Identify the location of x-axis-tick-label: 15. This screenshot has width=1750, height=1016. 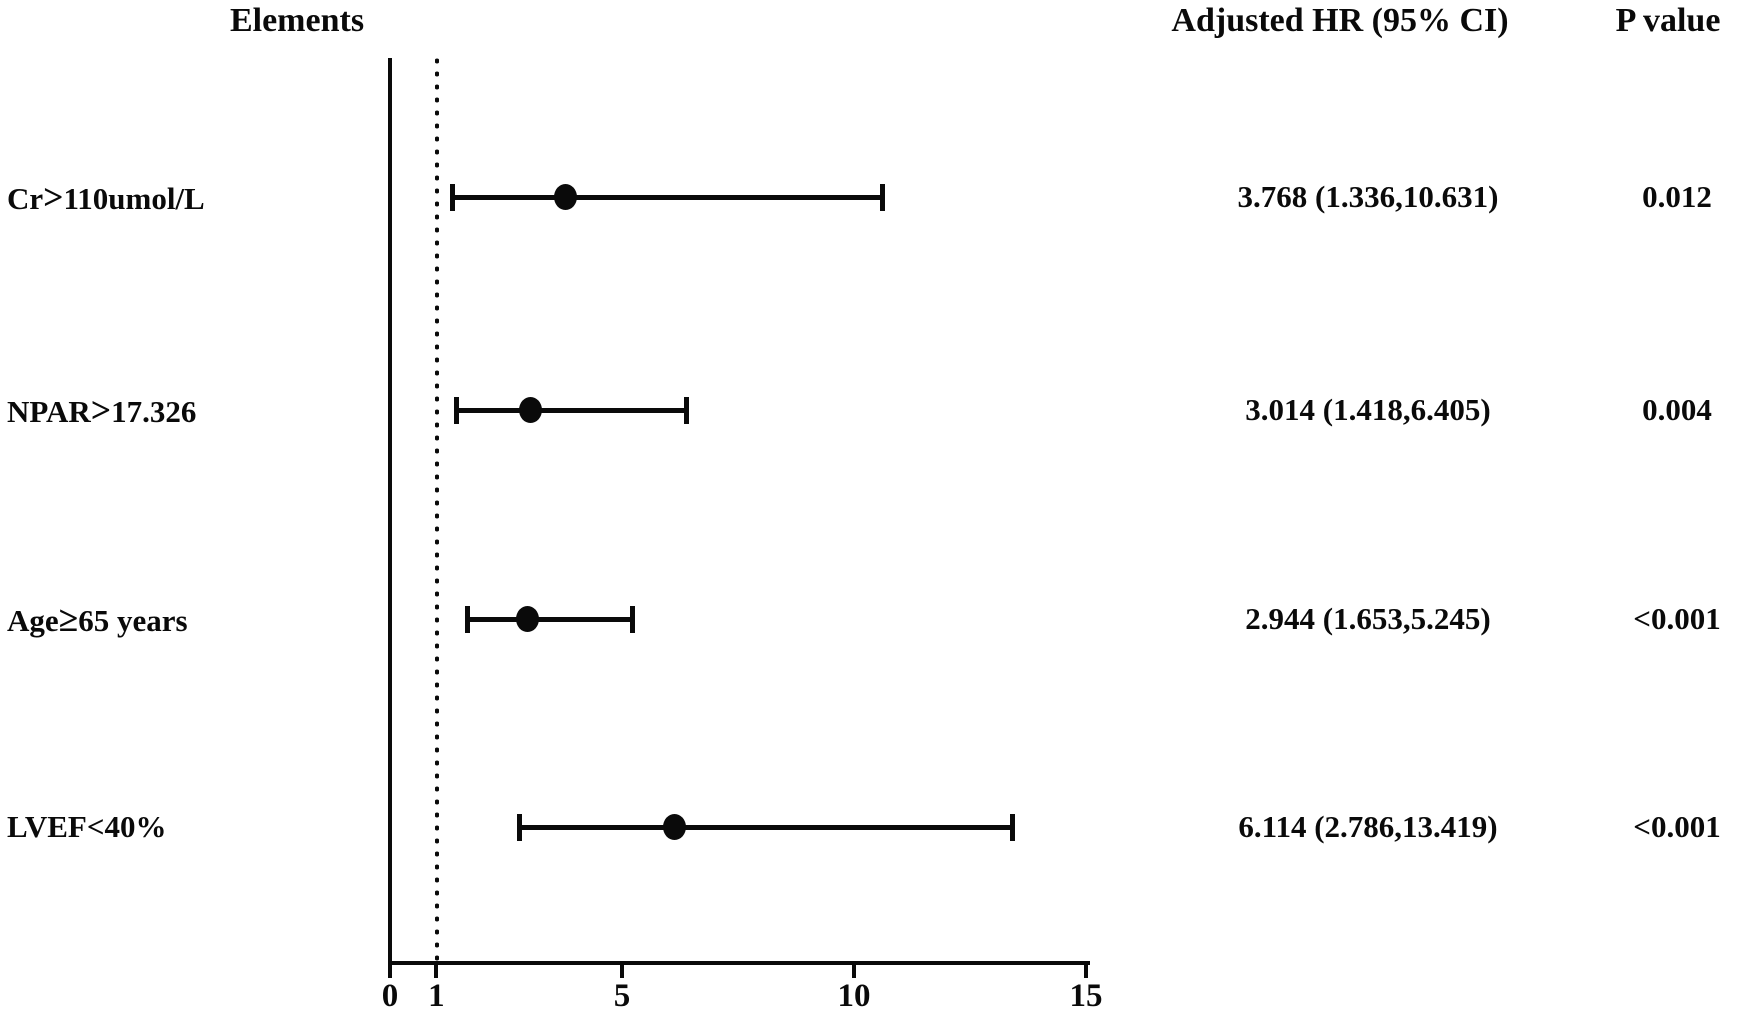
(1086, 996).